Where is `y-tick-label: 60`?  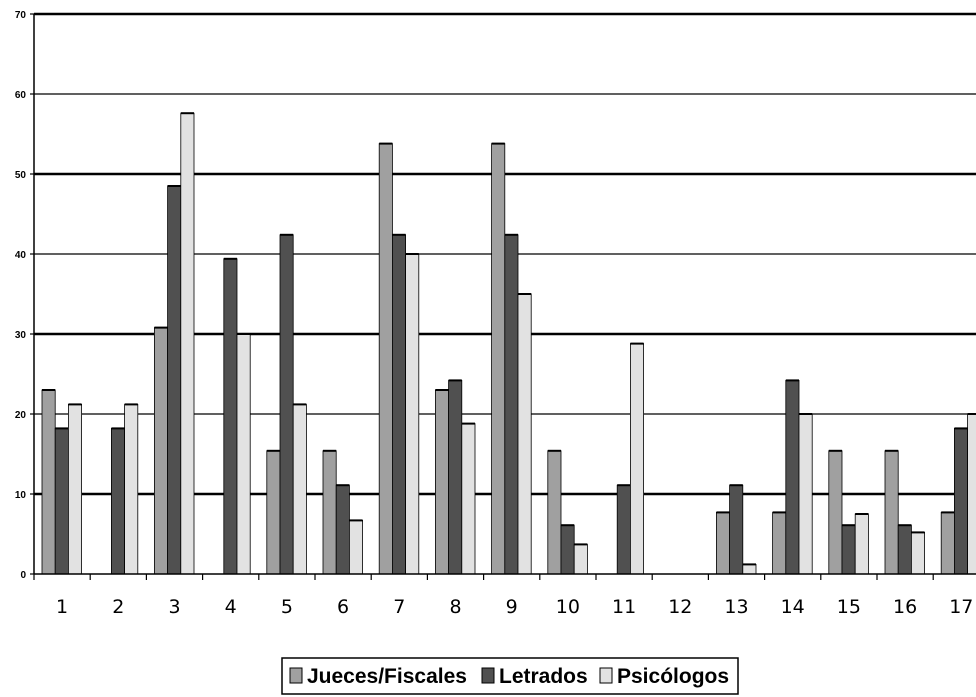 y-tick-label: 60 is located at coordinates (21, 95).